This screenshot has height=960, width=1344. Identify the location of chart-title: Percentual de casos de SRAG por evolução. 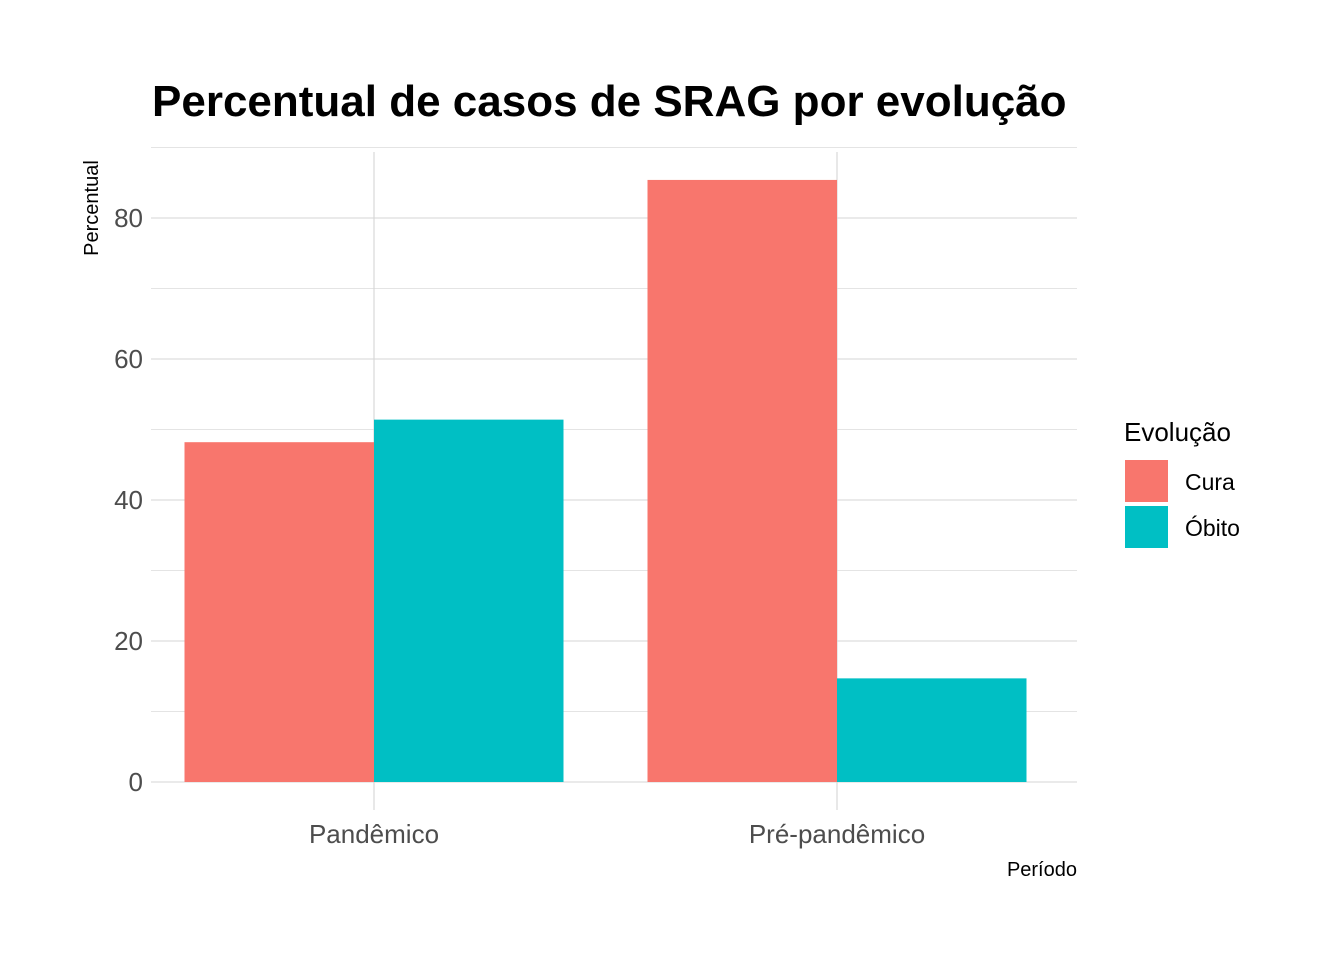
(609, 101).